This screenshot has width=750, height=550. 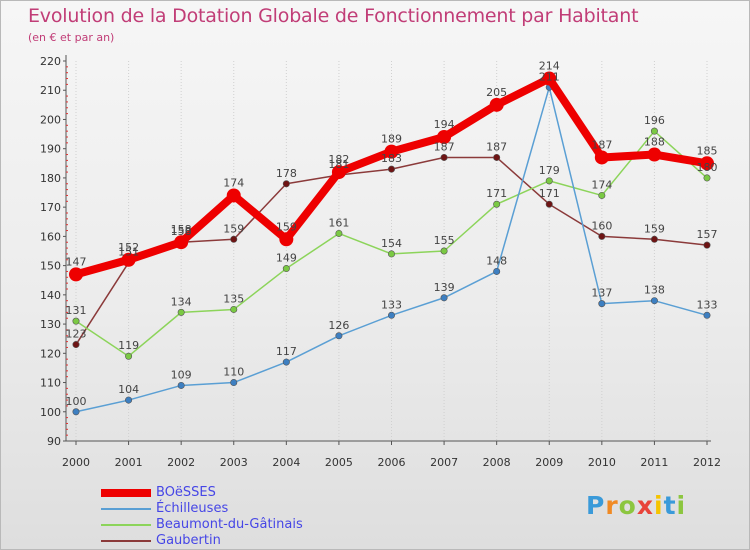 What do you see at coordinates (50, 324) in the screenshot?
I see `y-tick-label: 130` at bounding box center [50, 324].